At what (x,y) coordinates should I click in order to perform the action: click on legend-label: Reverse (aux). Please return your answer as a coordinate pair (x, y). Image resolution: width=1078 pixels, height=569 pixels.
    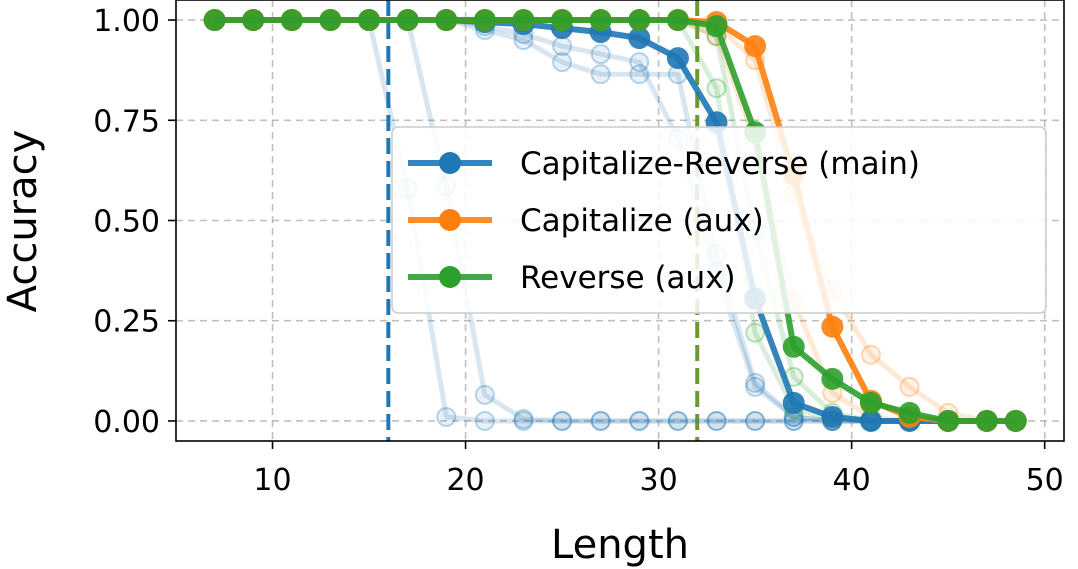
    Looking at the image, I should click on (628, 278).